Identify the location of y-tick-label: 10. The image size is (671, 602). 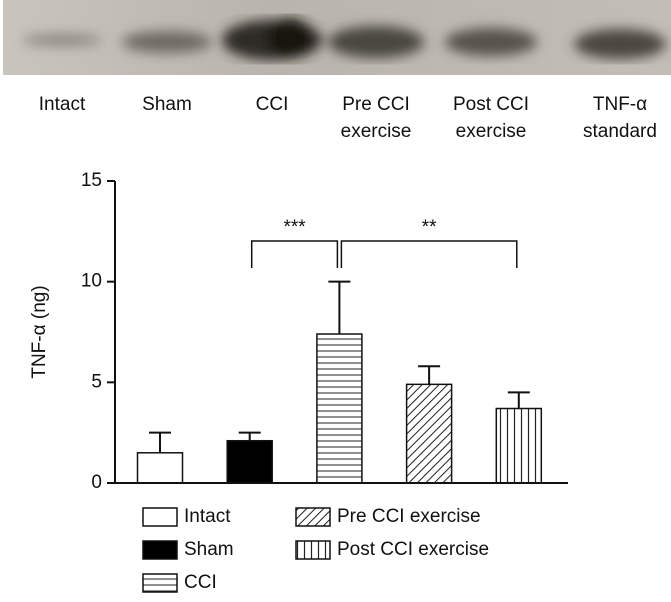
(91, 281).